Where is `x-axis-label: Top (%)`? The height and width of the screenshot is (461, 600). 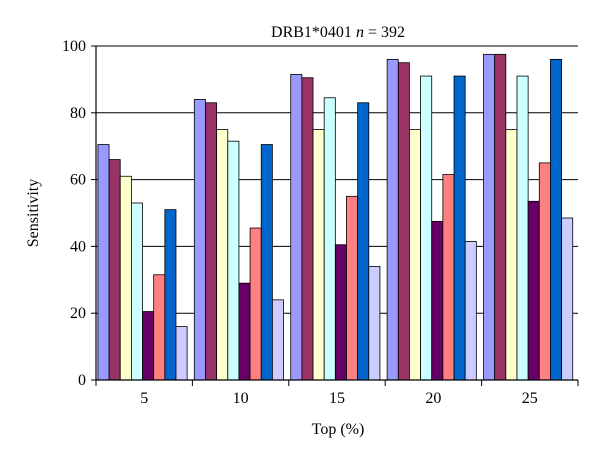 x-axis-label: Top (%) is located at coordinates (338, 429).